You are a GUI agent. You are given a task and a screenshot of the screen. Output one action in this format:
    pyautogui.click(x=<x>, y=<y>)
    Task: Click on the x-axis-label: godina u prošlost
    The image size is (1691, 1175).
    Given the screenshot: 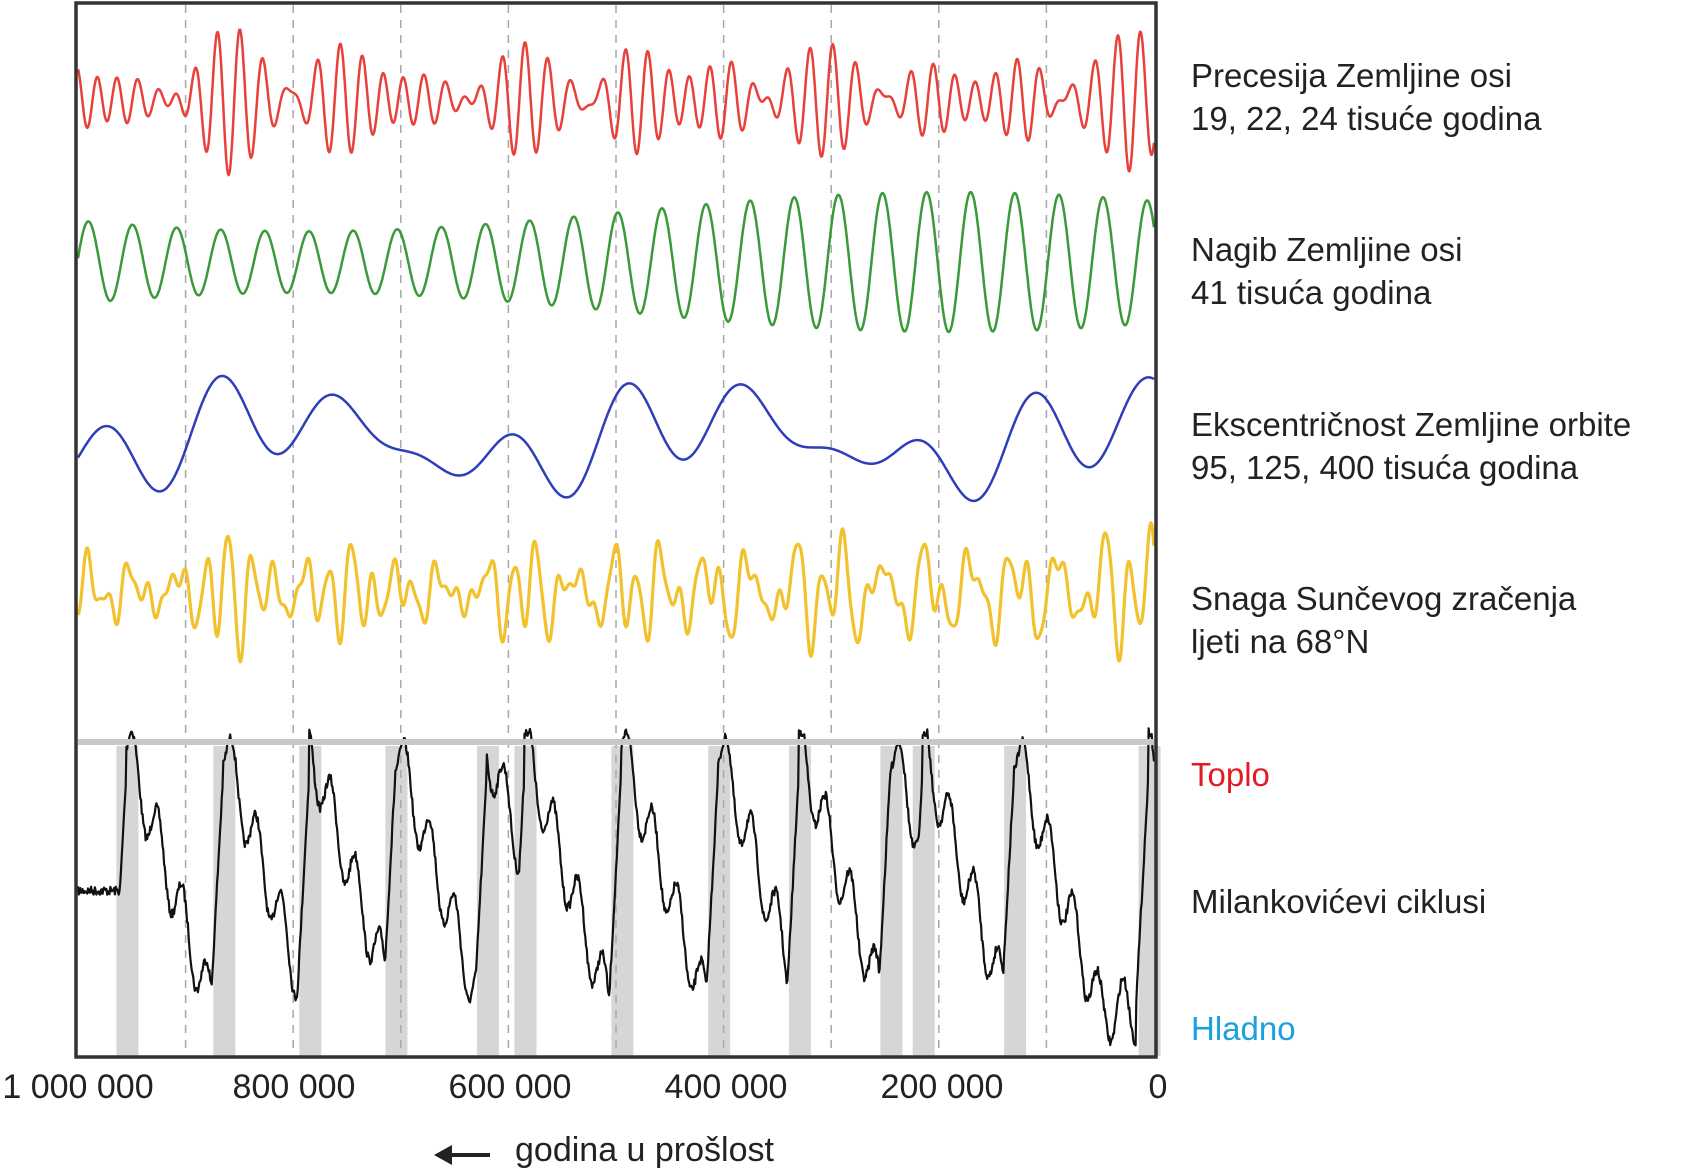 What is the action you would take?
    pyautogui.click(x=644, y=1150)
    